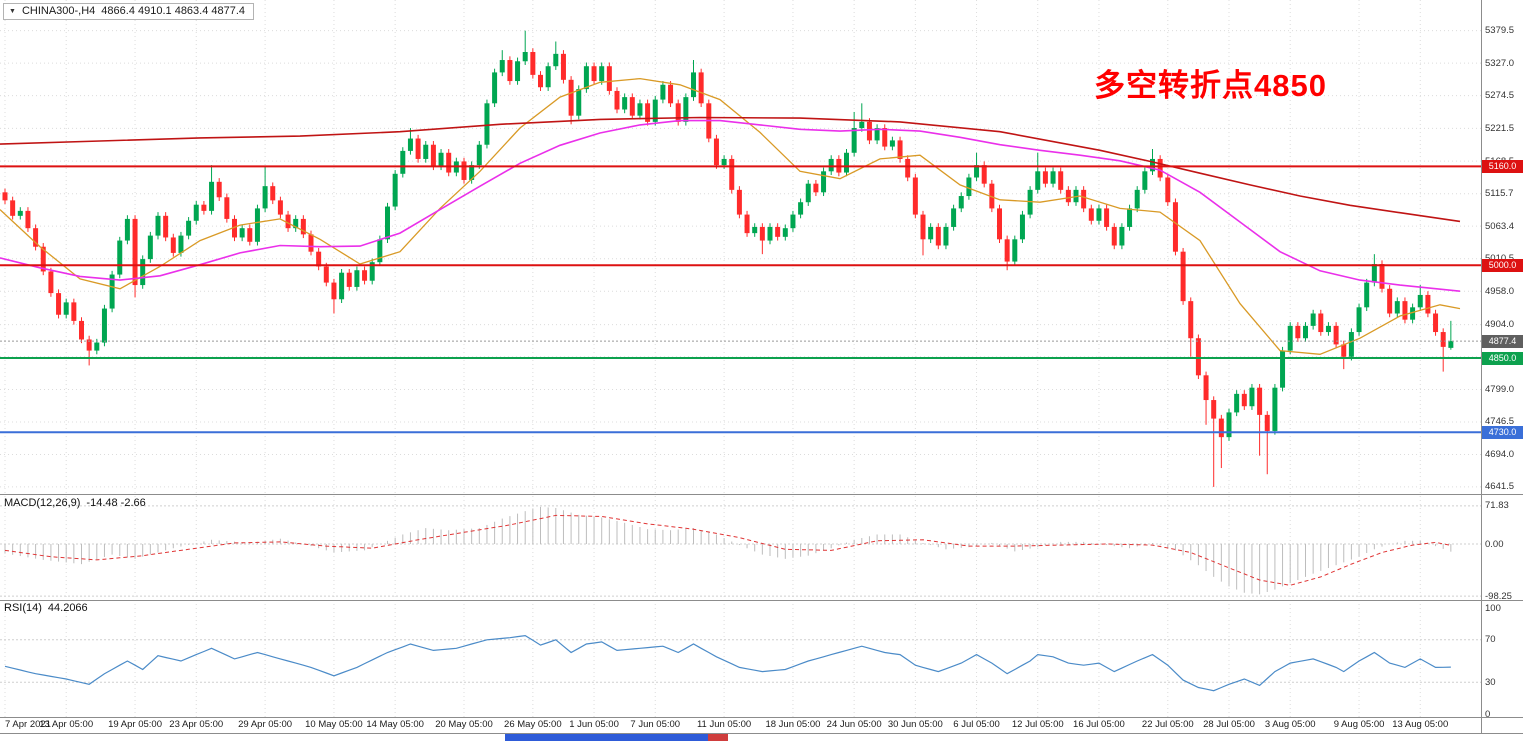 Image resolution: width=1523 pixels, height=741 pixels. What do you see at coordinates (1500, 96) in the screenshot?
I see `price-axis-label: 5274.5` at bounding box center [1500, 96].